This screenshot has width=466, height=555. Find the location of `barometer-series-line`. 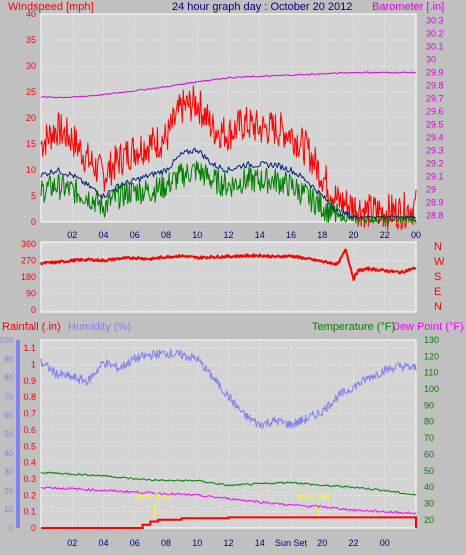

barometer-series-line is located at coordinates (228, 85).